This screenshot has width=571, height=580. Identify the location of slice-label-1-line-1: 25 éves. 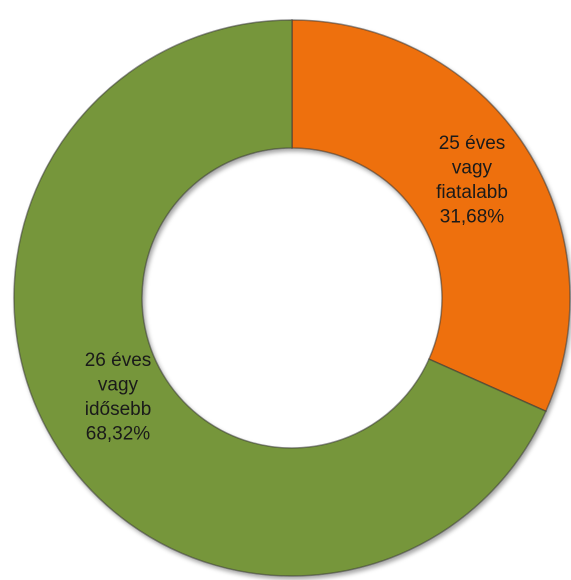
(472, 143).